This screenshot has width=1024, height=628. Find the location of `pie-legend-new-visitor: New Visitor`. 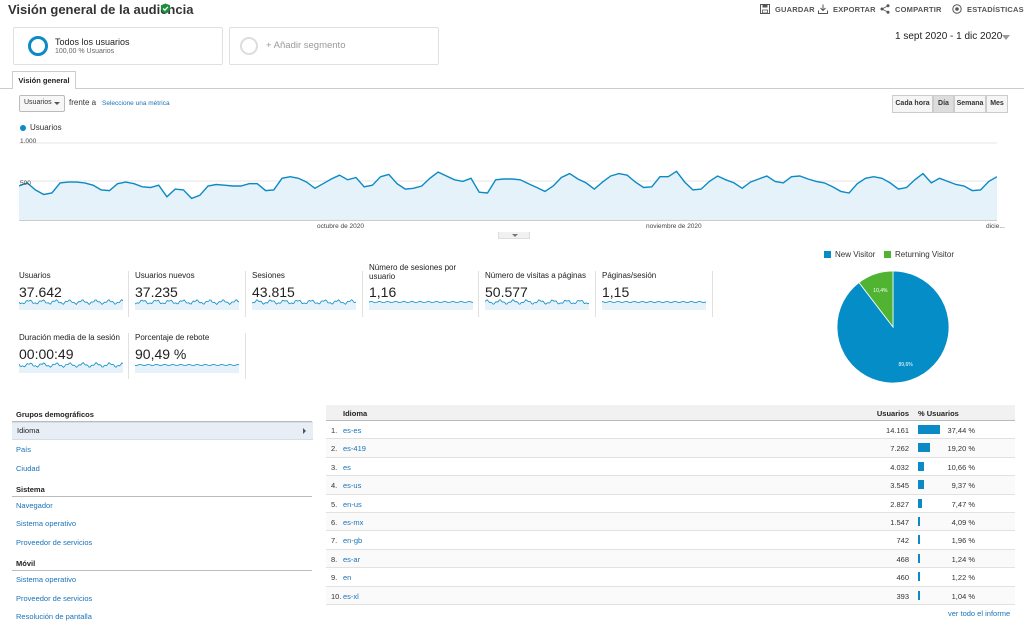

pie-legend-new-visitor: New Visitor is located at coordinates (849, 254).